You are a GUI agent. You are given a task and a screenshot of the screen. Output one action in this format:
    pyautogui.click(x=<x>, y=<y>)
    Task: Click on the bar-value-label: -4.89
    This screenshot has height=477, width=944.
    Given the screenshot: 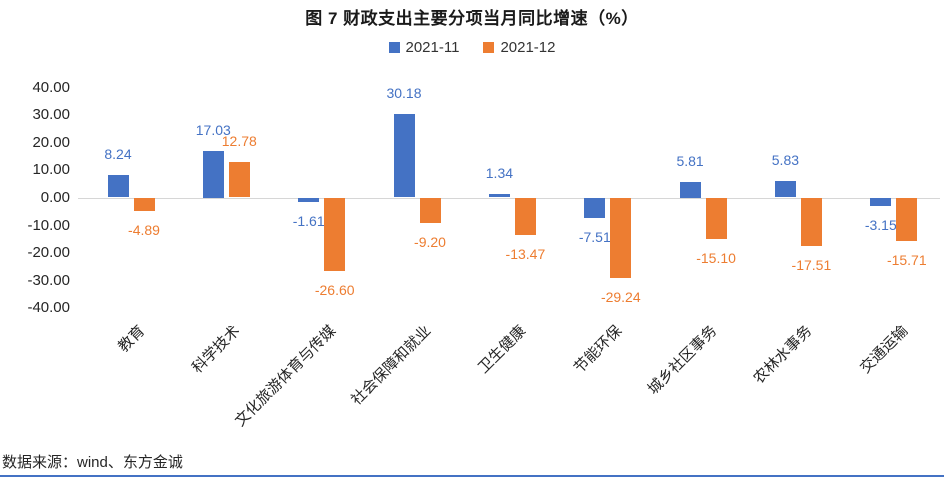 What is the action you would take?
    pyautogui.click(x=144, y=230)
    